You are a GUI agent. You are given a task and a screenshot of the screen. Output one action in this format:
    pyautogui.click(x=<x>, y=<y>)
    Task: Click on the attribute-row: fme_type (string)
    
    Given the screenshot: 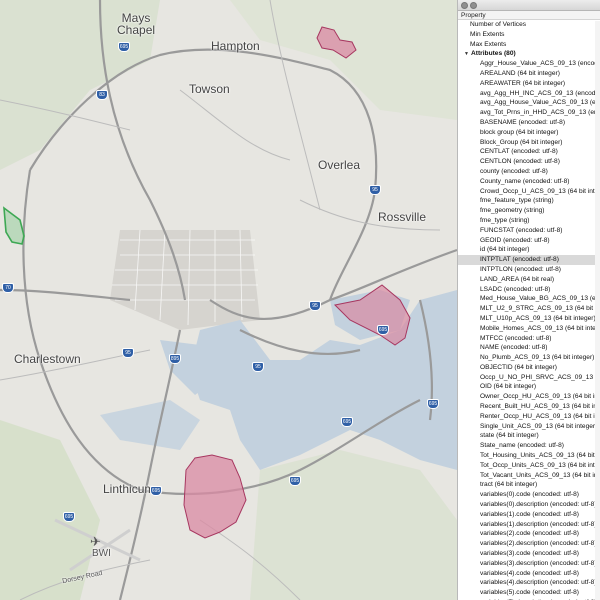 What is the action you would take?
    pyautogui.click(x=505, y=220)
    